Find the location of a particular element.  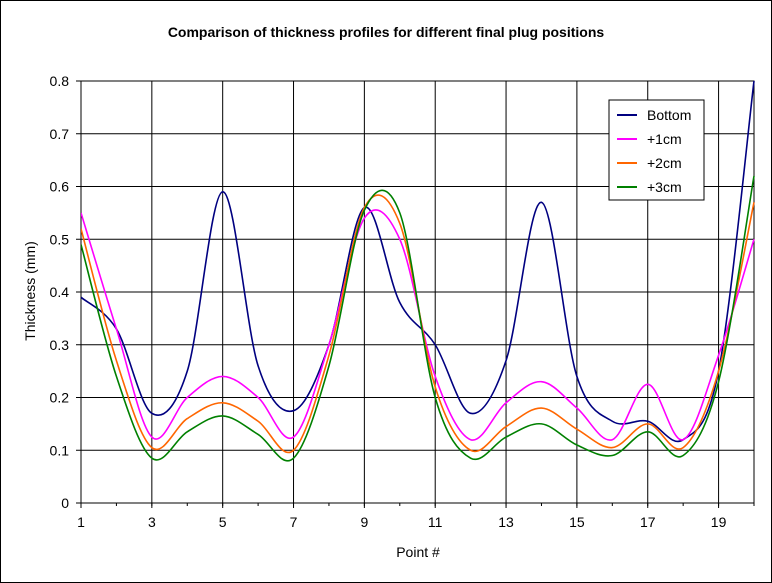

legend-label: +3cm is located at coordinates (664, 187).